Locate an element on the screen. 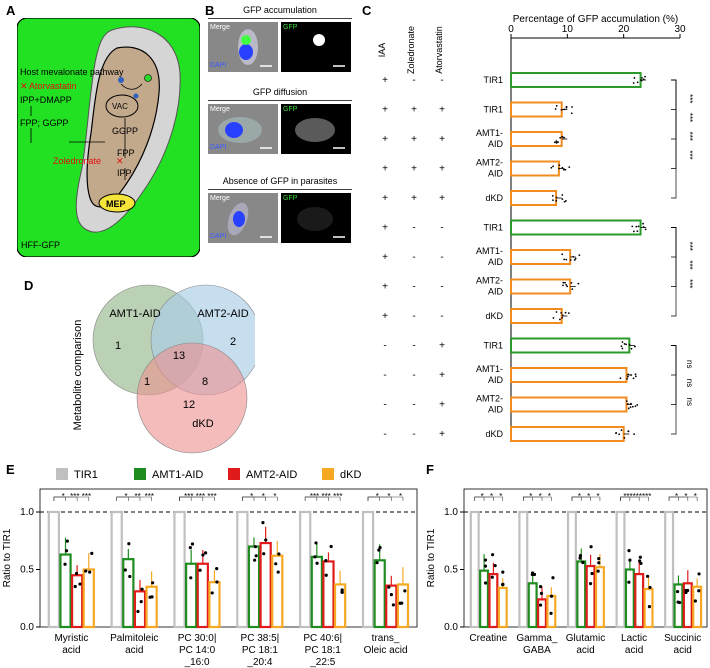  venn-ylabel: Metabolite comparison is located at coordinates (78, 375).